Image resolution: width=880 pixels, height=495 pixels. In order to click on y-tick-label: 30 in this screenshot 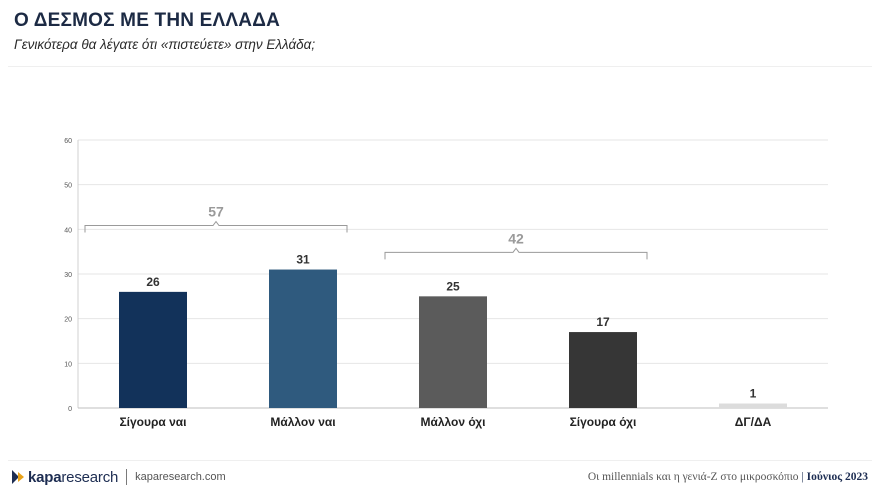, I will do `click(68, 275)`.